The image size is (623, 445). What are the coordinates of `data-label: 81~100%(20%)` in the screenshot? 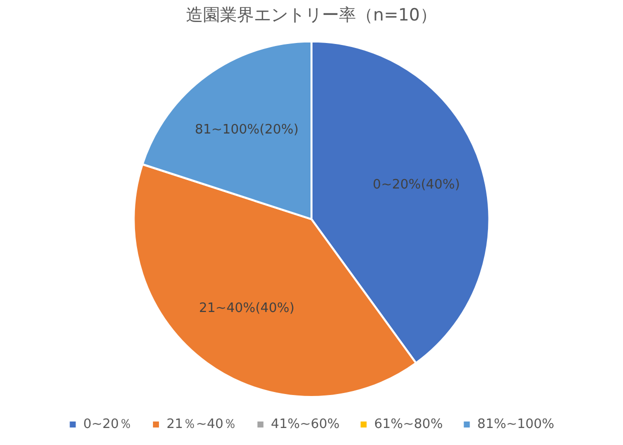 It's located at (246, 130).